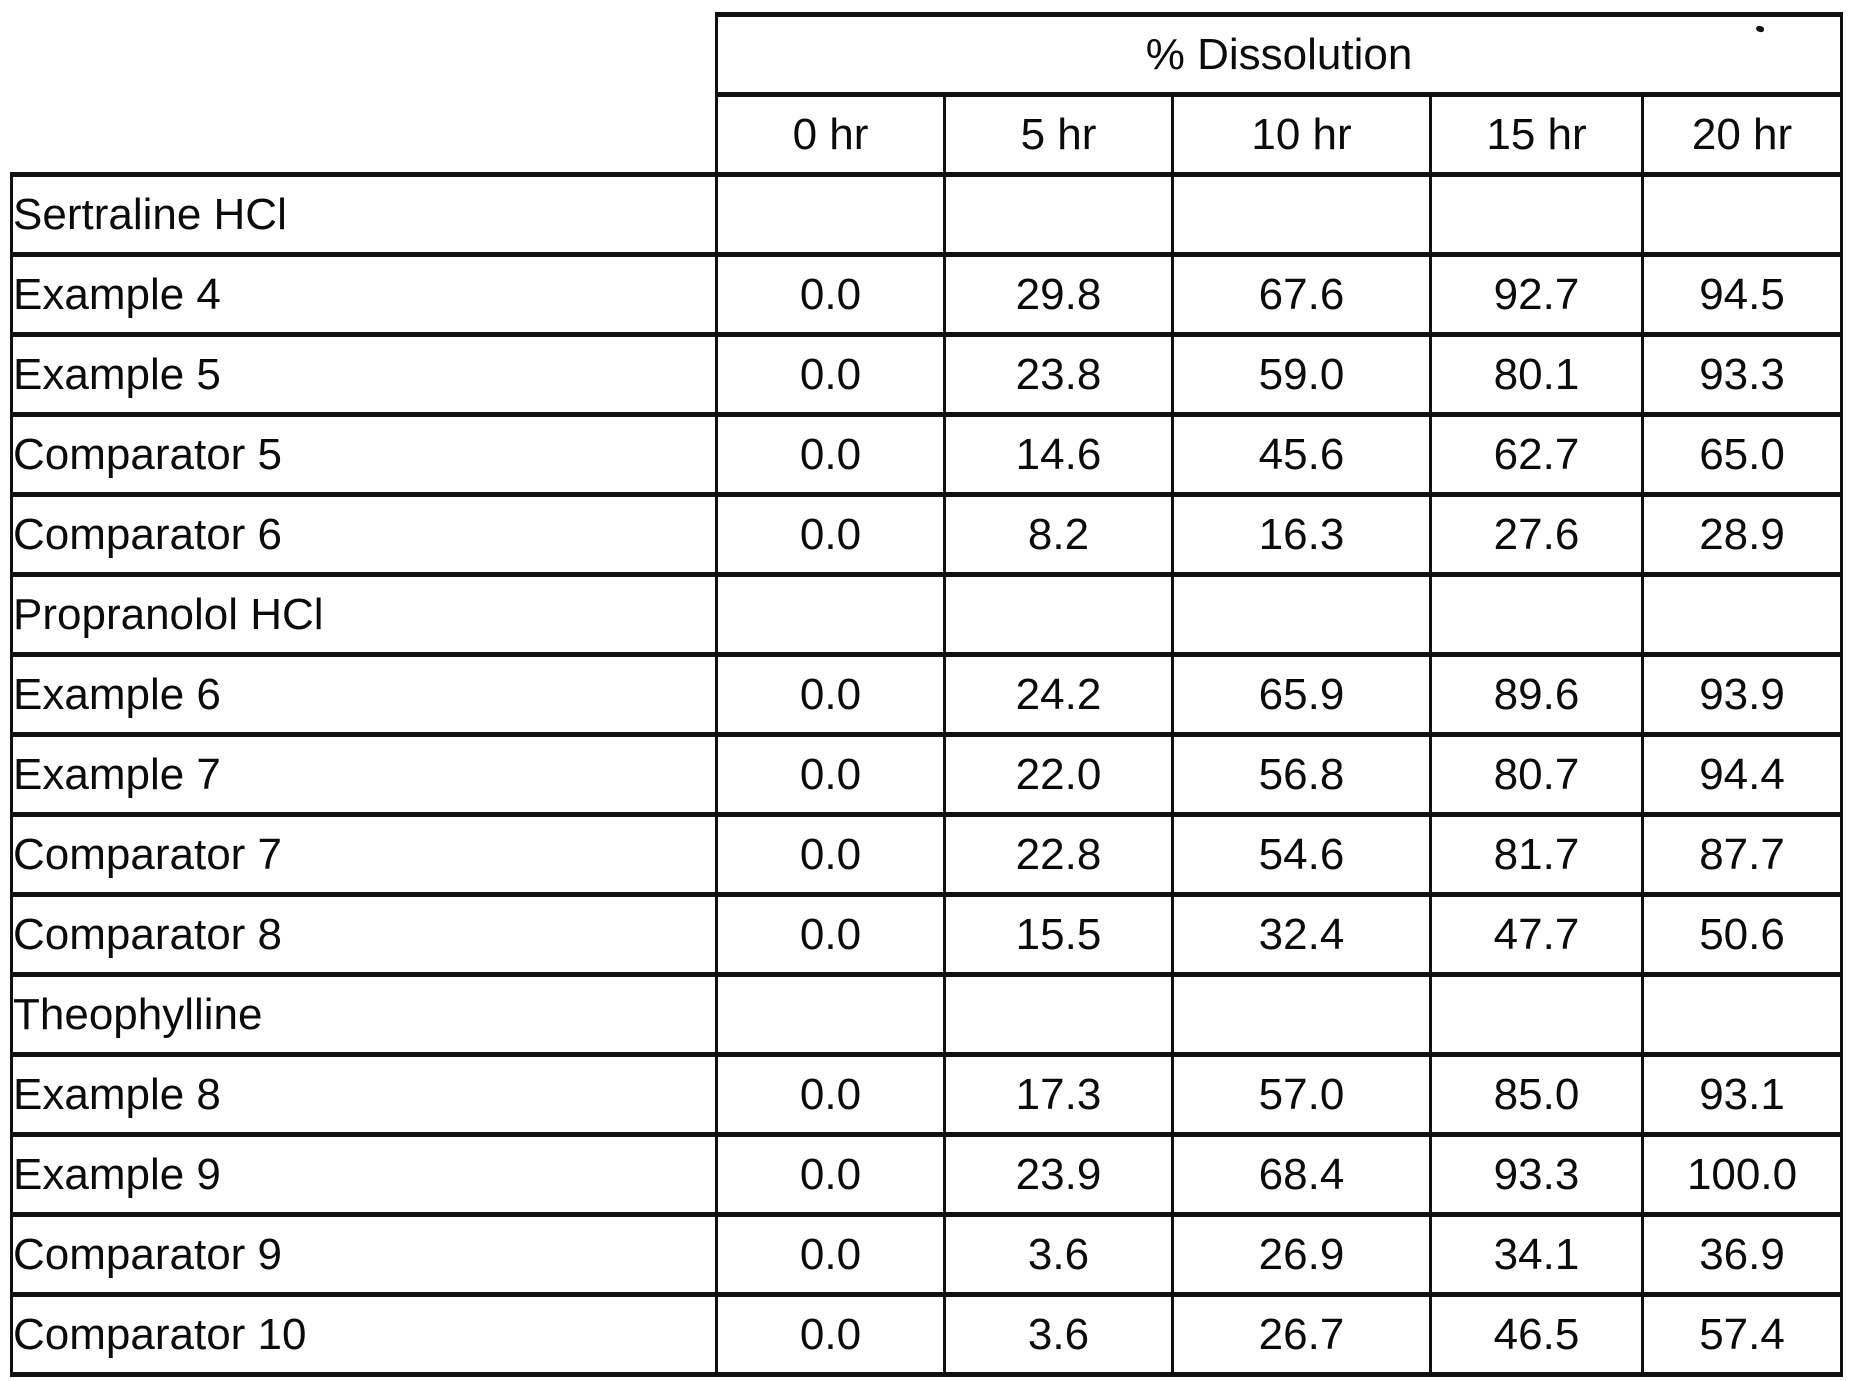 The height and width of the screenshot is (1381, 1857). I want to click on value-cell: 34.1, so click(1536, 1254).